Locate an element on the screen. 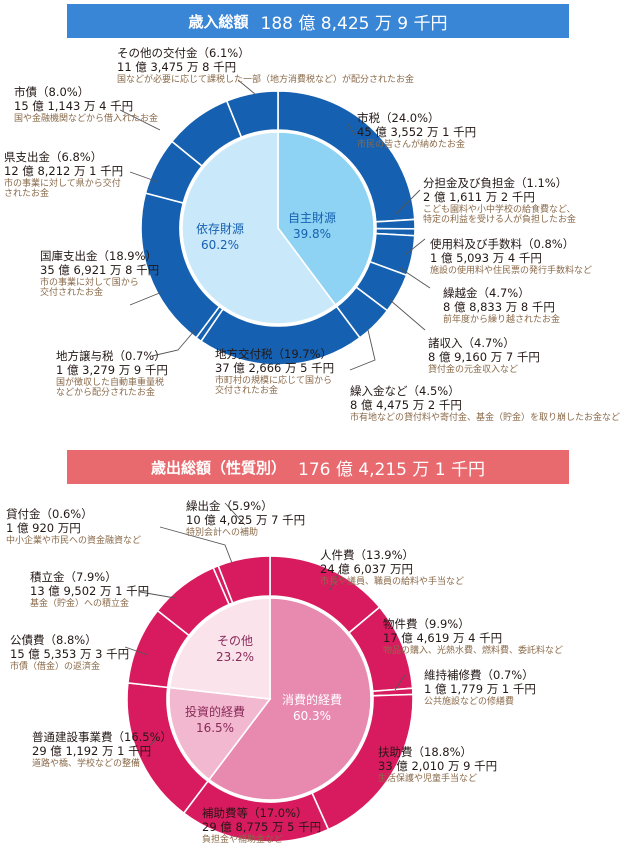 This screenshot has height=857, width=638. revenue-inner-label-own: 自主財源 is located at coordinates (312, 217).